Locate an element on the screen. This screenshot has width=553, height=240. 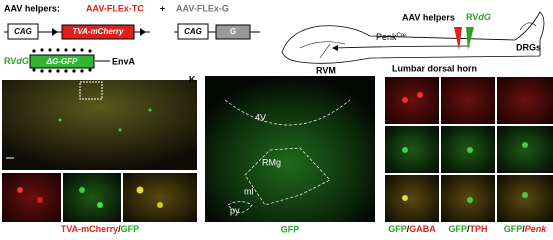
caption-red: TPH is located at coordinates (479, 229).